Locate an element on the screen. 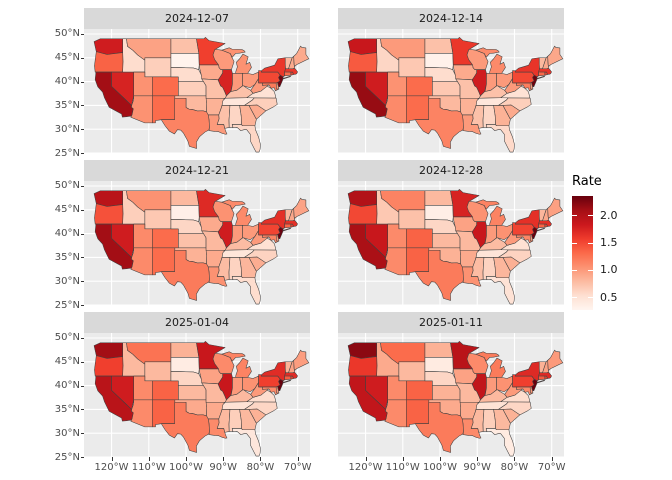  legend-tick-label: 1.5 is located at coordinates (609, 243).